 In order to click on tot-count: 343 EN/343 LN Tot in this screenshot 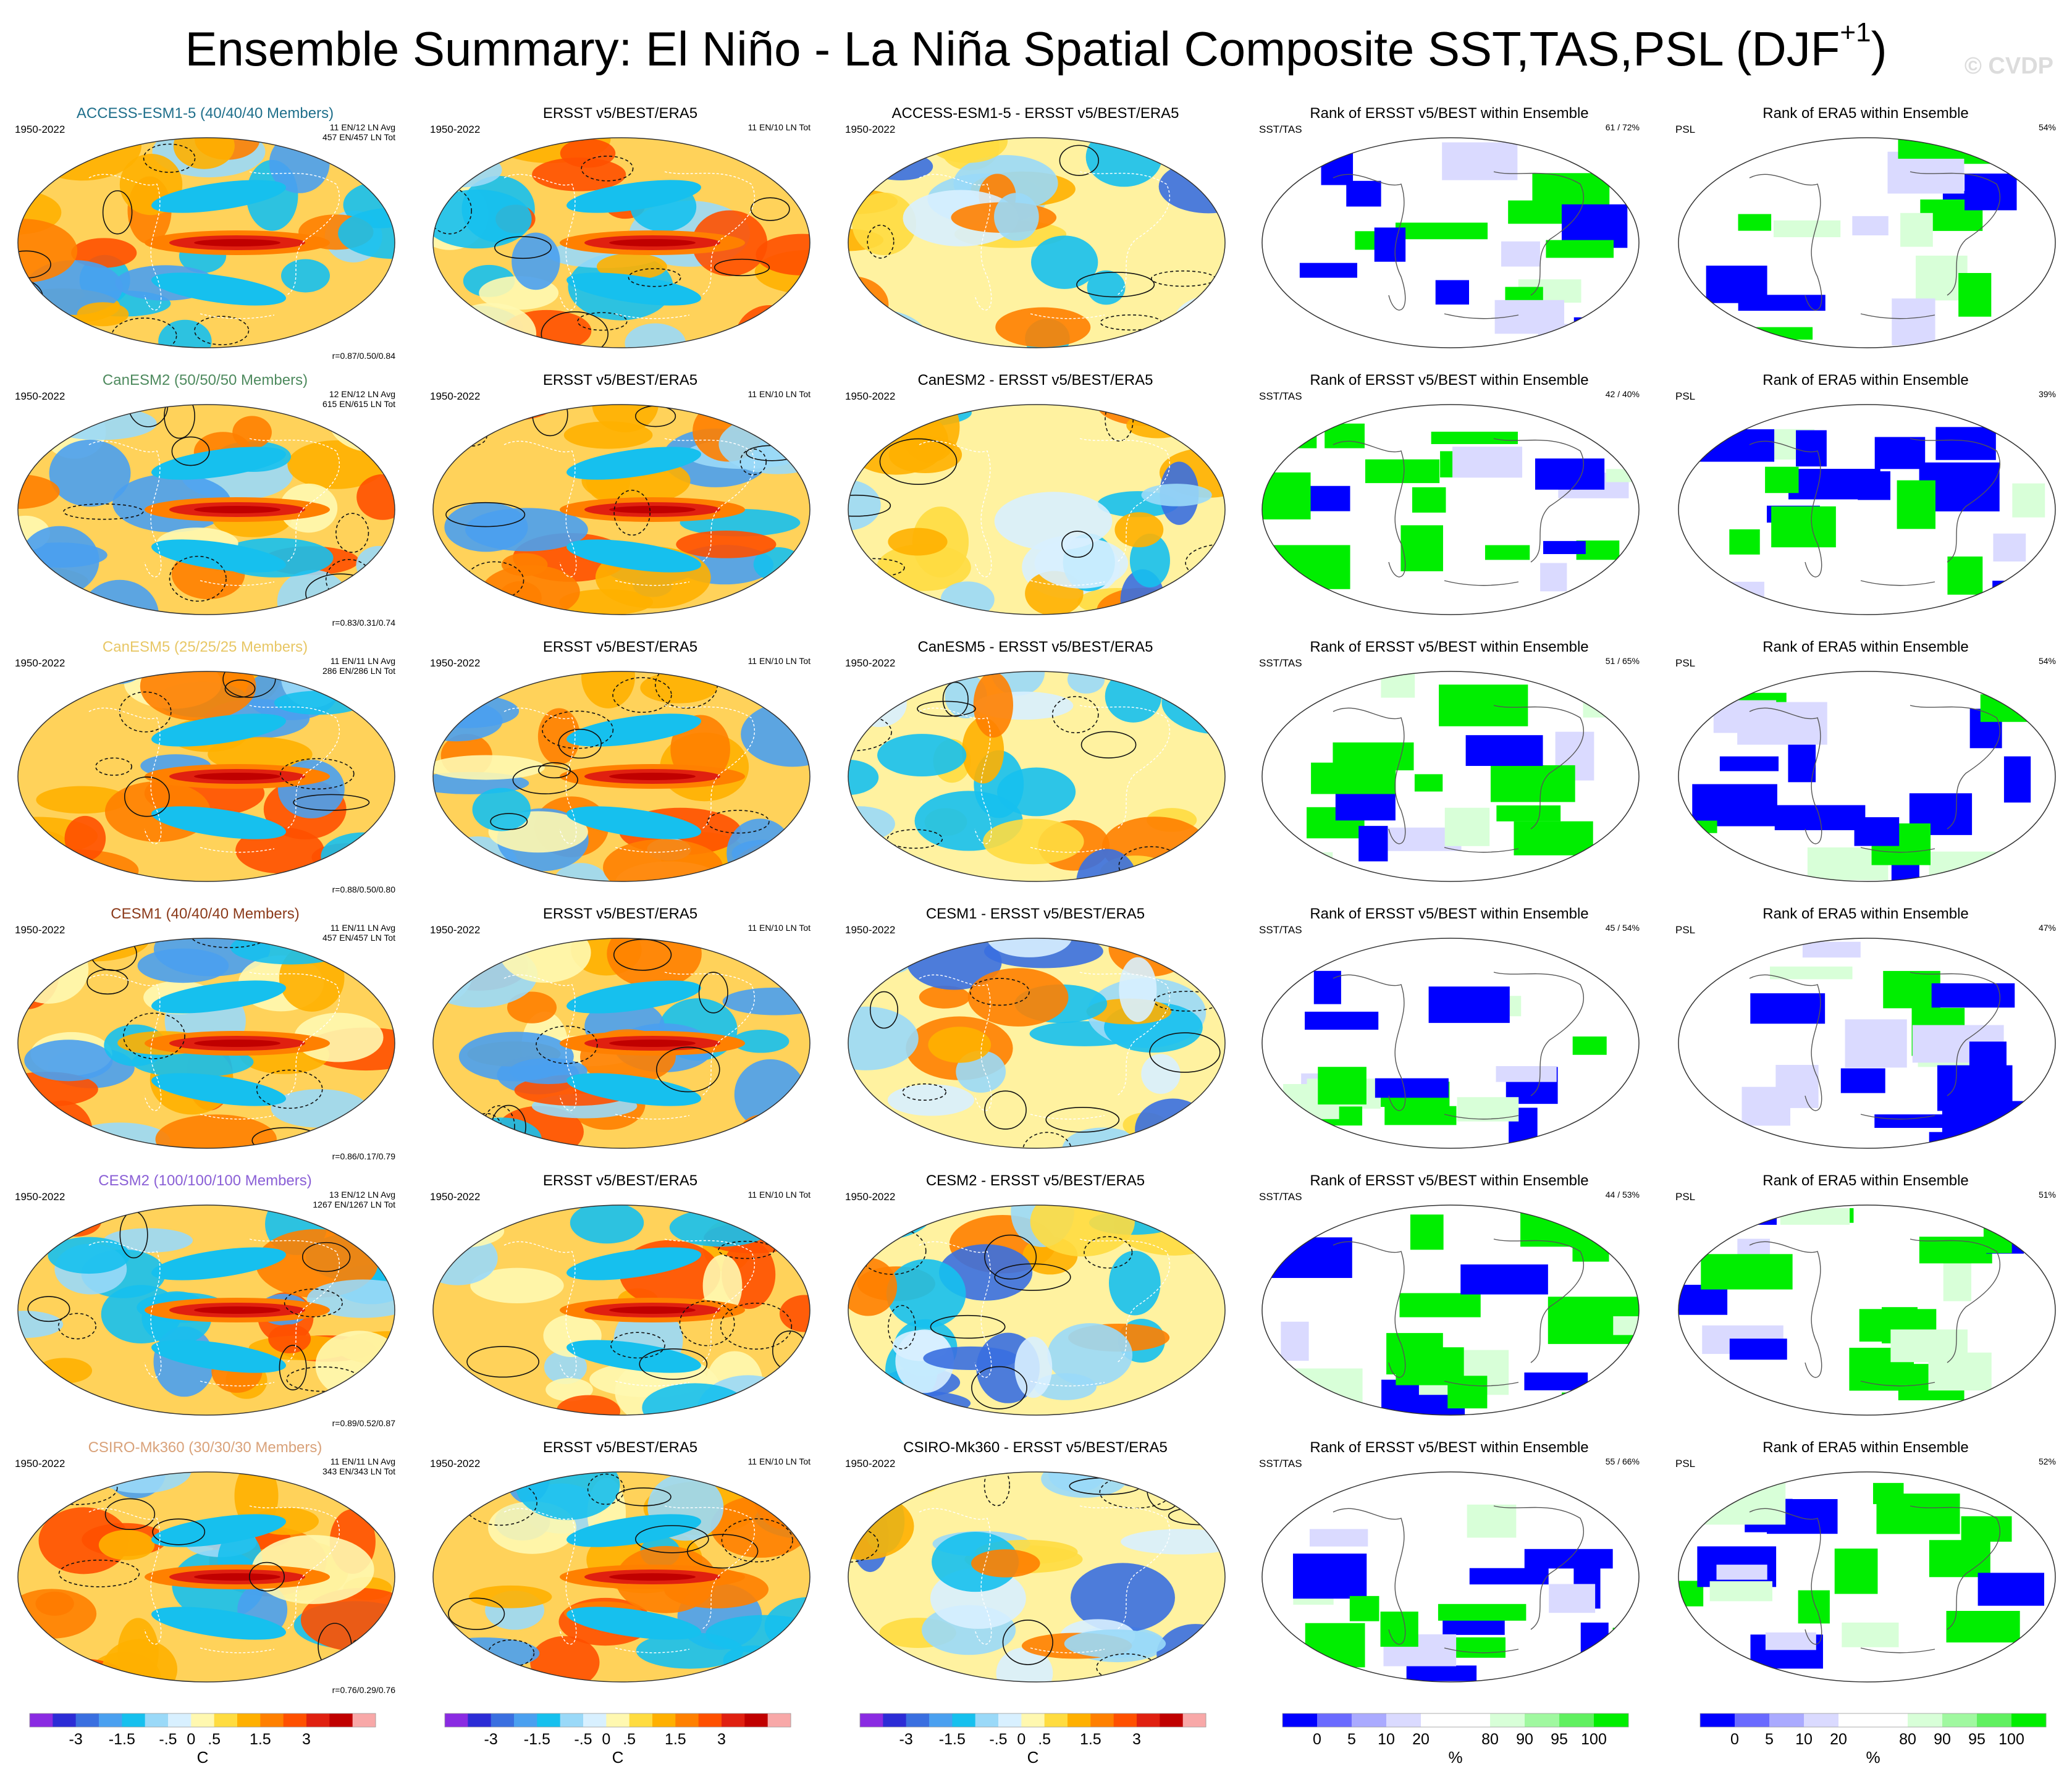, I will do `click(358, 1471)`.